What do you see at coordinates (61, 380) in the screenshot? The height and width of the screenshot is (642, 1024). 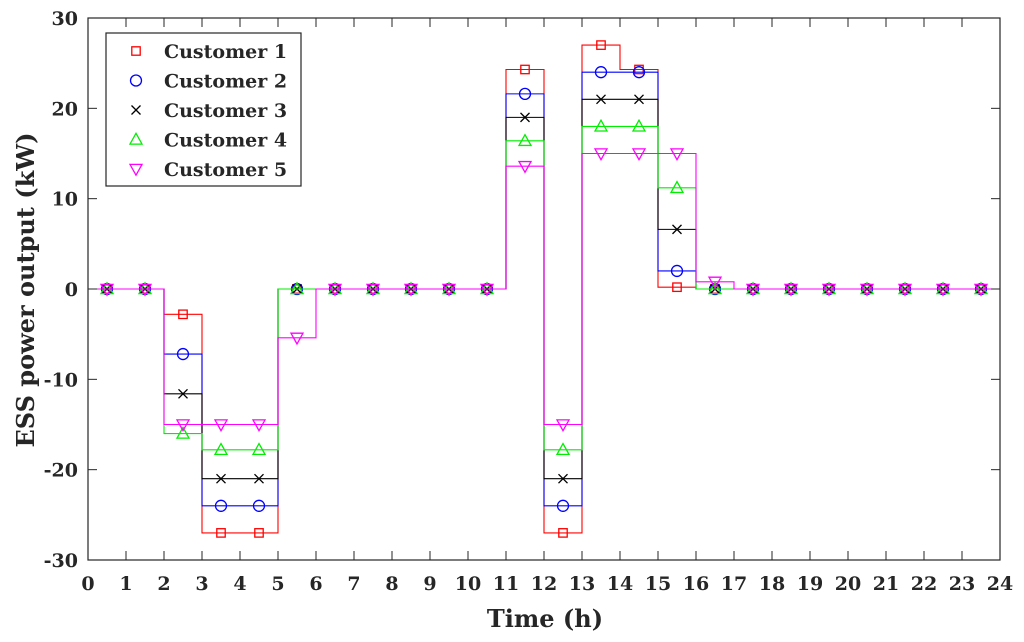 I see `y-tick-label: -10` at bounding box center [61, 380].